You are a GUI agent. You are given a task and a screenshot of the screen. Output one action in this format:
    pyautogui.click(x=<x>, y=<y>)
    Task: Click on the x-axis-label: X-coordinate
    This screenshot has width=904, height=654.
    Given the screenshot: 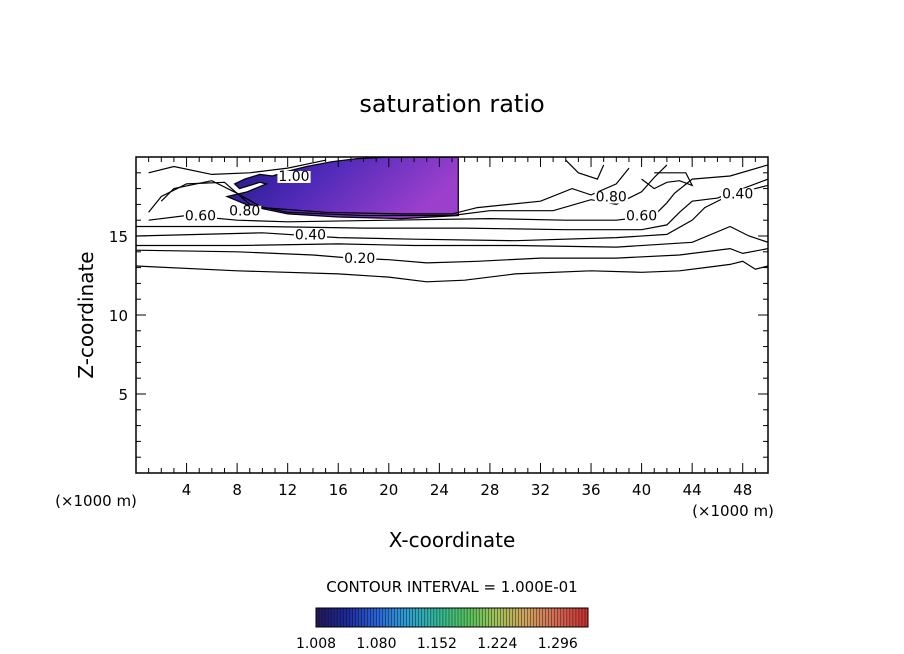 What is the action you would take?
    pyautogui.click(x=452, y=540)
    